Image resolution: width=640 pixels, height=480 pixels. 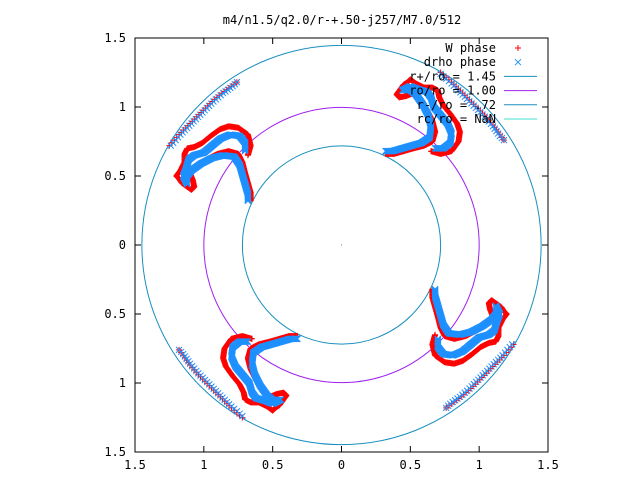 What do you see at coordinates (115, 176) in the screenshot?
I see `y-tick-label-2: 0.5` at bounding box center [115, 176].